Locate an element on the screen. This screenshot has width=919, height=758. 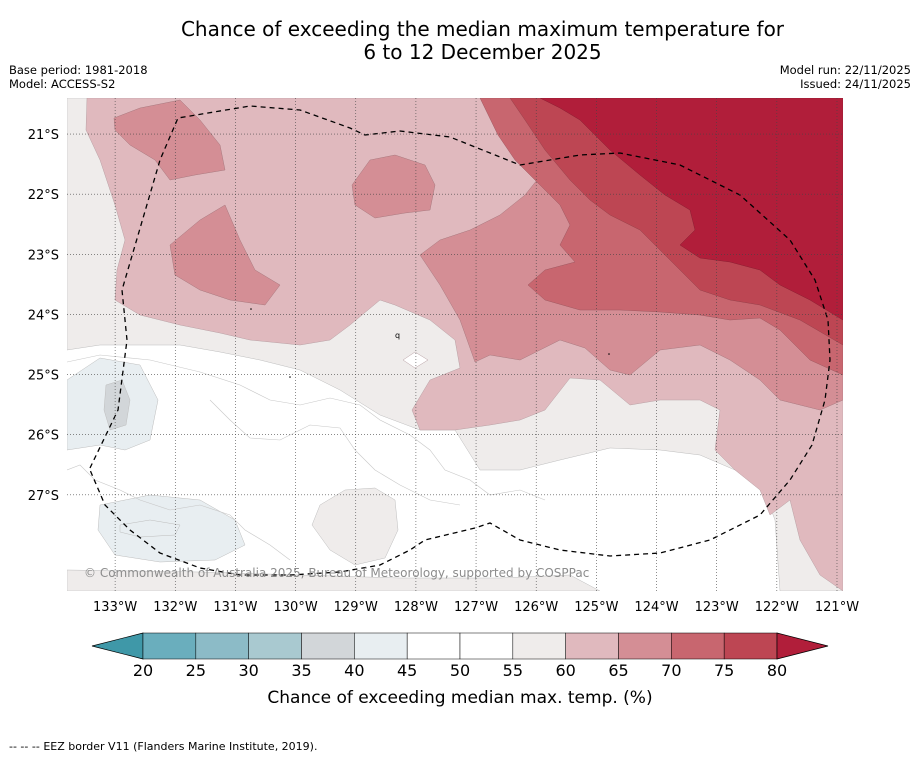
latitude-tick-label: 21°S is located at coordinates (43, 135).